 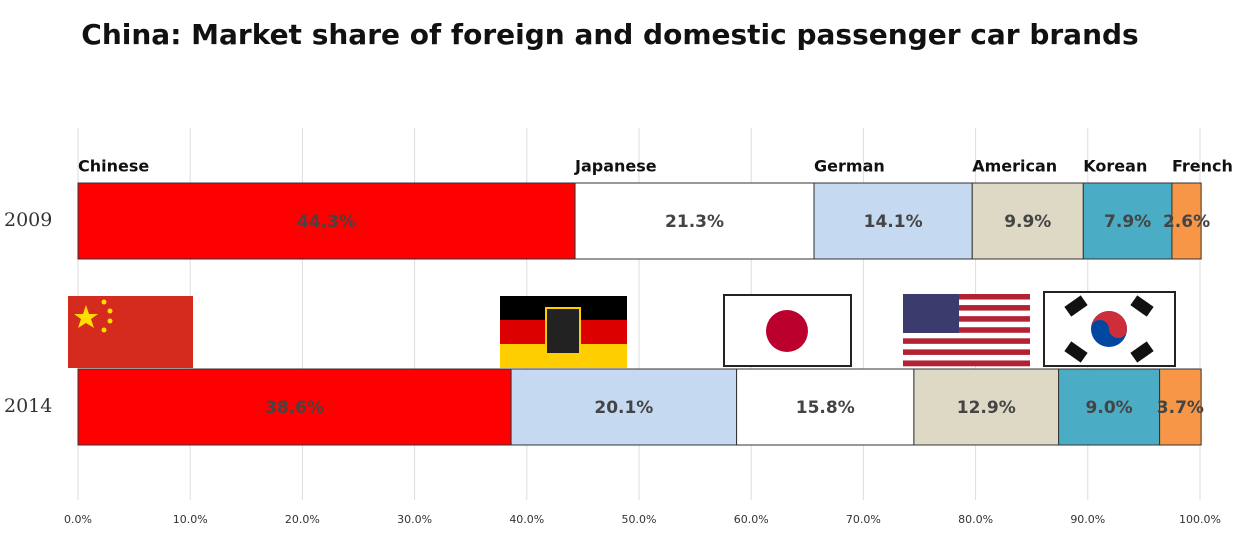 What do you see at coordinates (751, 519) in the screenshot?
I see `x-tick-label: 60.0%` at bounding box center [751, 519].